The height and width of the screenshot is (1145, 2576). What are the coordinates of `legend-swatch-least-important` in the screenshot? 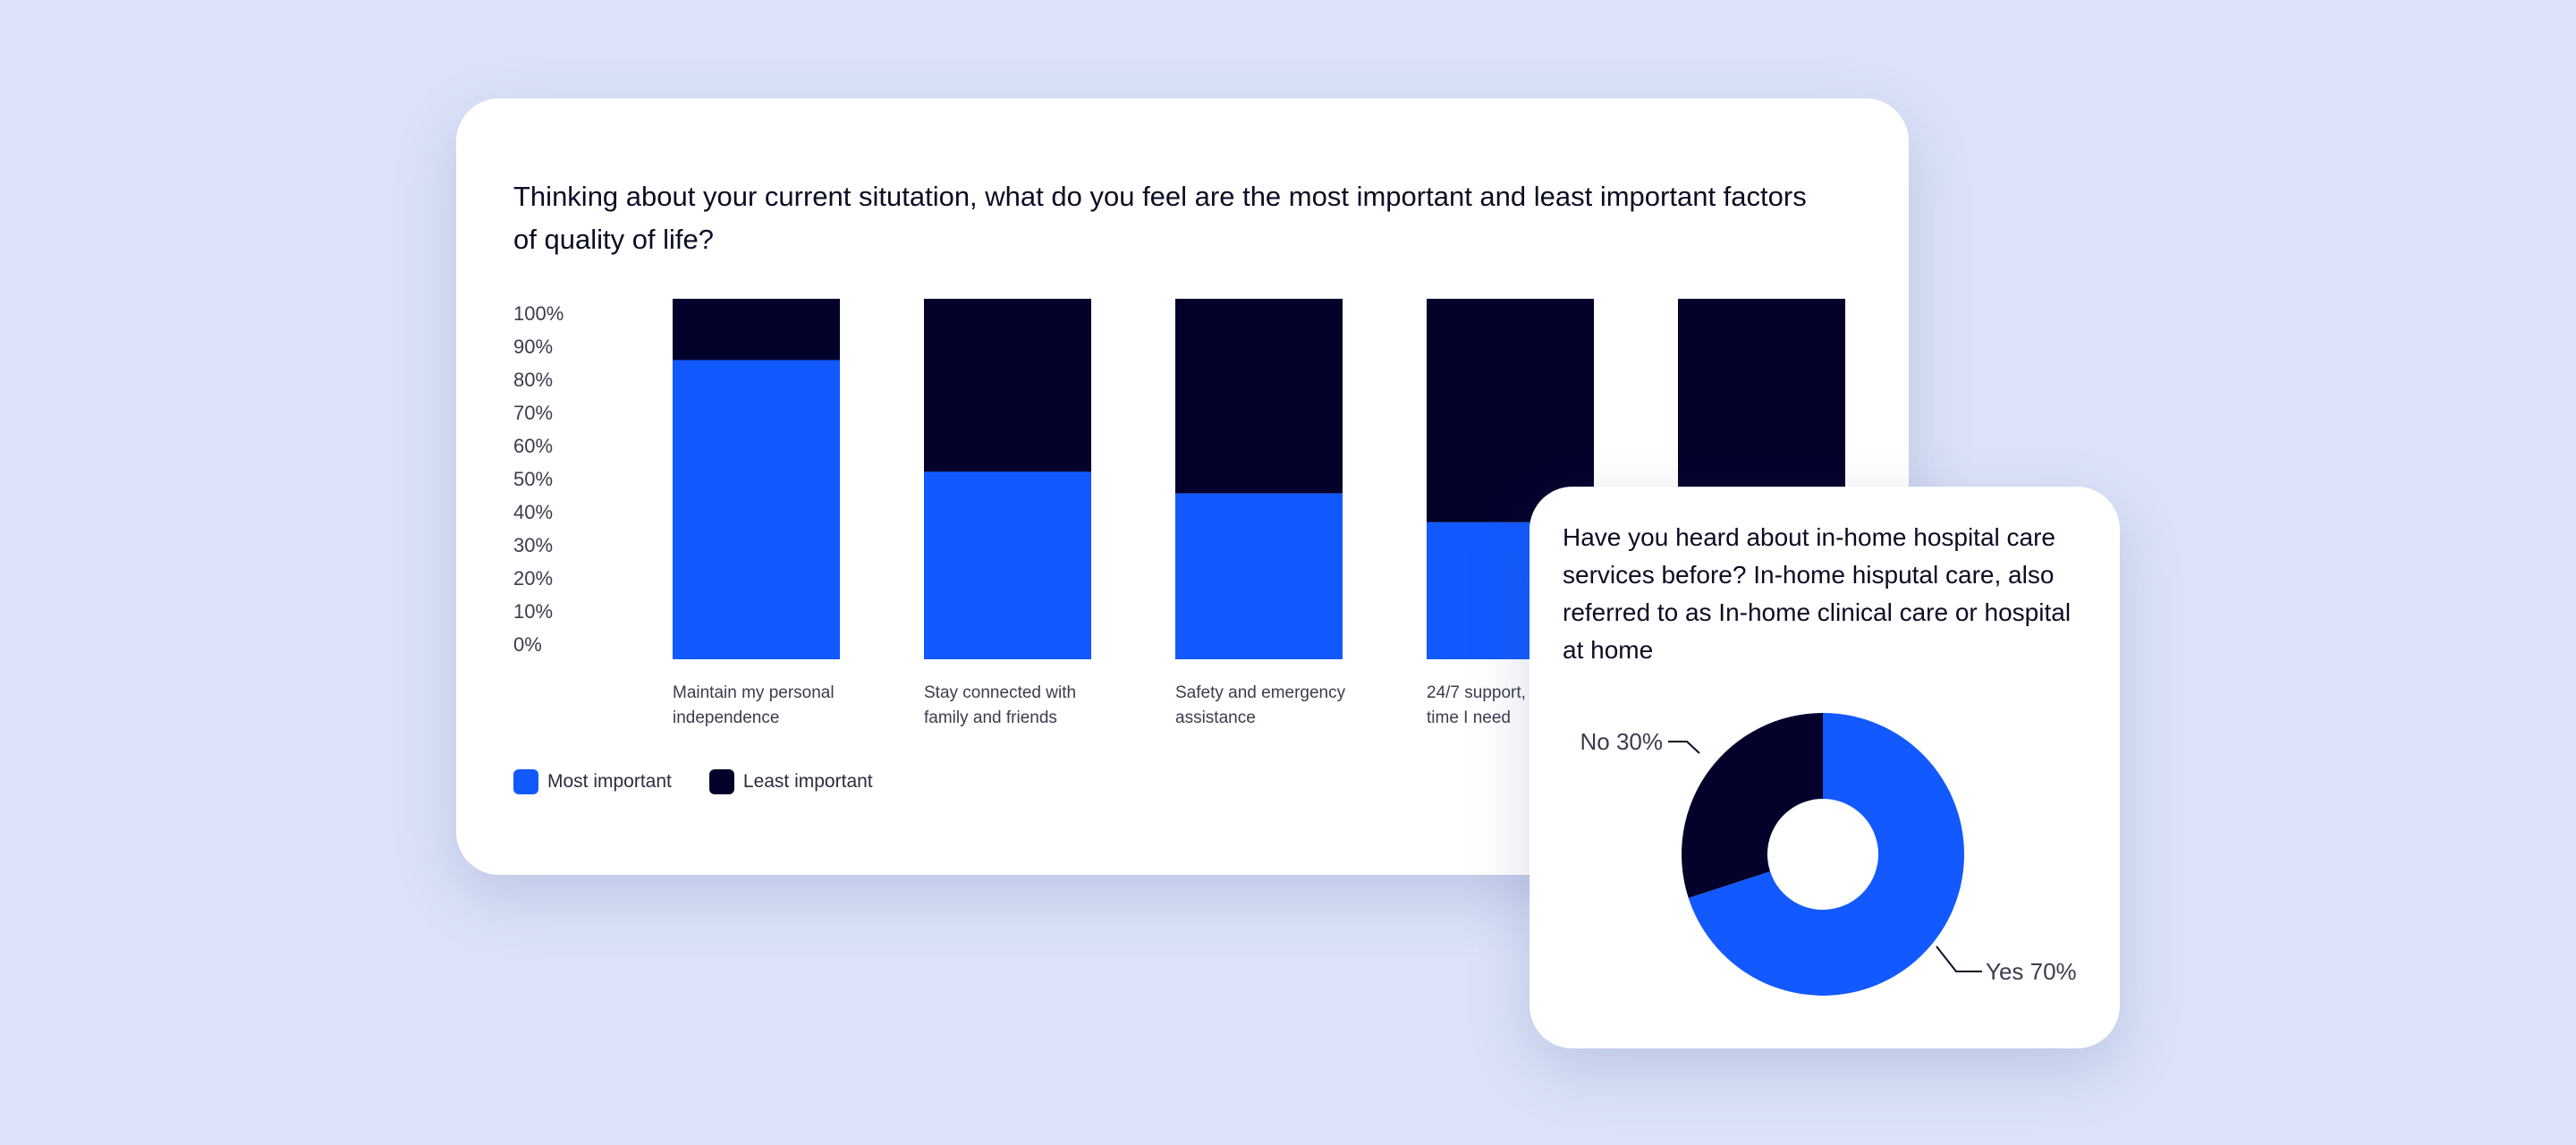 It's located at (721, 781).